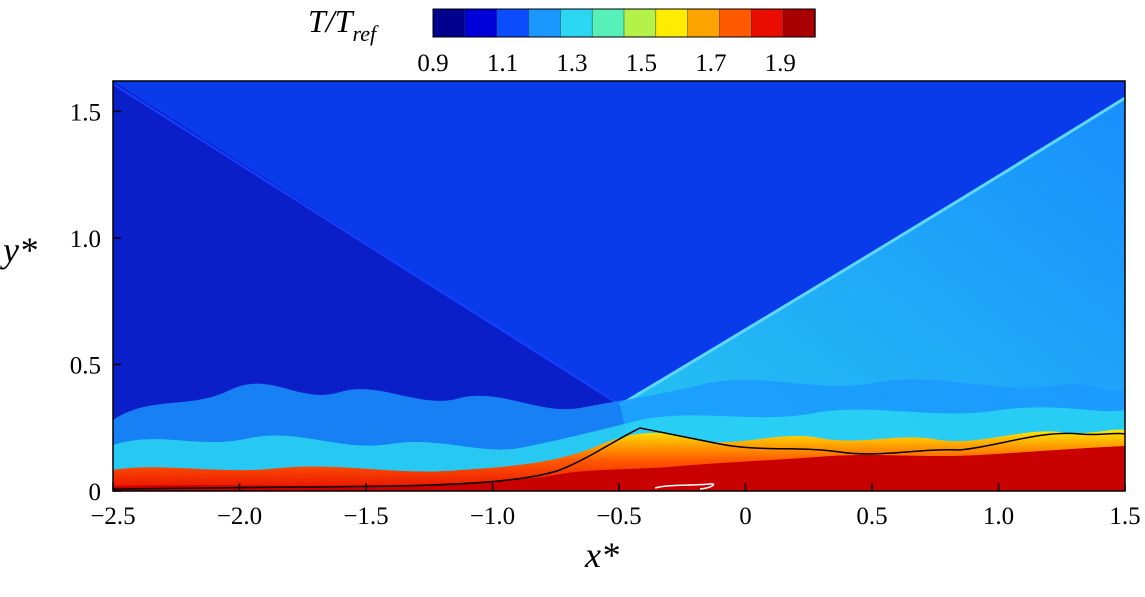  Describe the element at coordinates (780, 63) in the screenshot. I see `colorbar-tick-label: 1.9` at that location.